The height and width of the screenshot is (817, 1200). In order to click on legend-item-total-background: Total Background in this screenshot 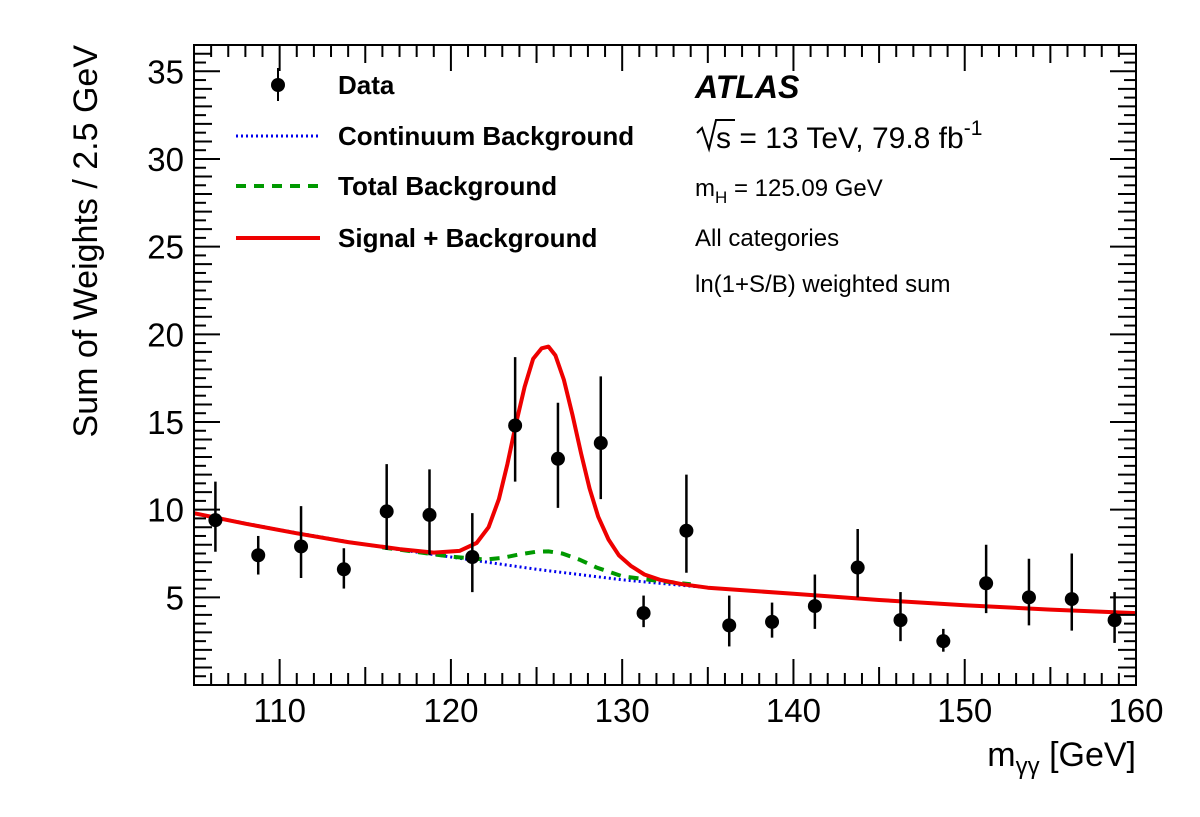, I will do `click(396, 186)`.